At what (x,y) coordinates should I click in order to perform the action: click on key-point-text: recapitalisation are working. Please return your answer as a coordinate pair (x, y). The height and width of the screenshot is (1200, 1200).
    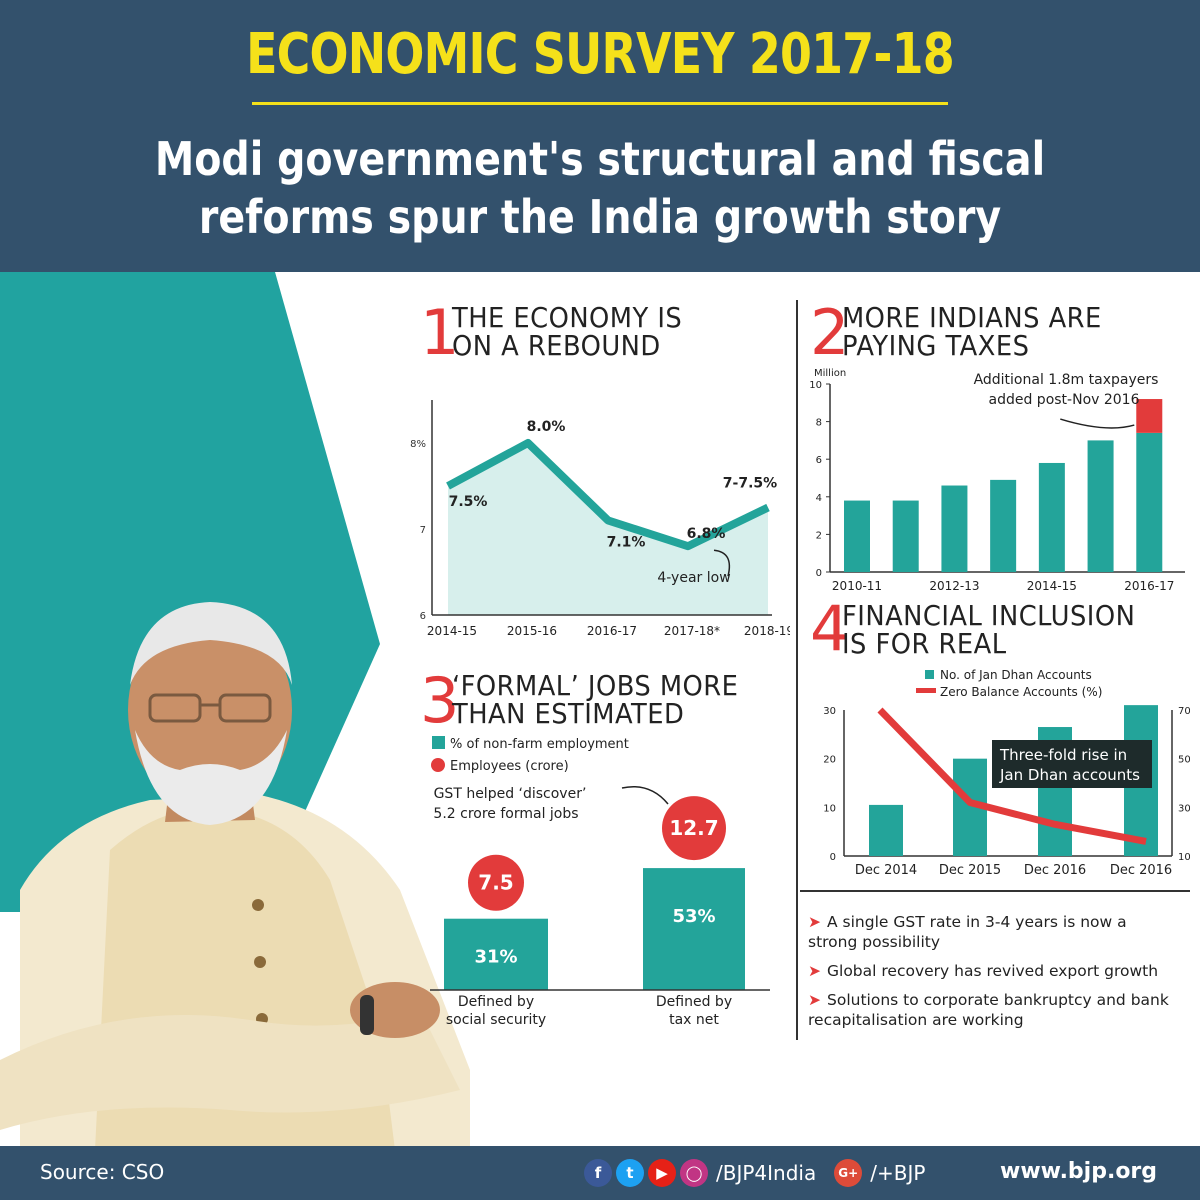
    Looking at the image, I should click on (916, 1020).